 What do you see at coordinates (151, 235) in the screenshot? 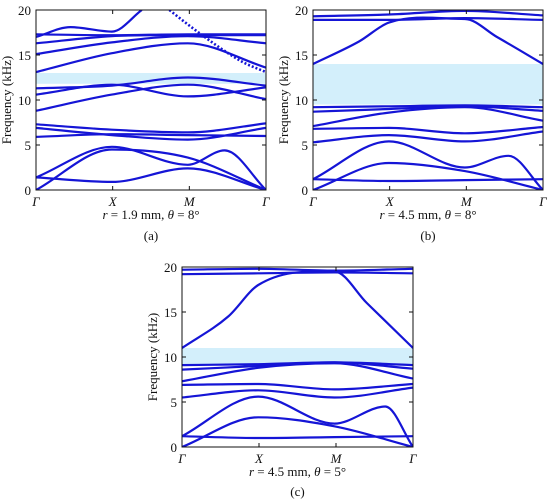
I see `panel-label: (a)` at bounding box center [151, 235].